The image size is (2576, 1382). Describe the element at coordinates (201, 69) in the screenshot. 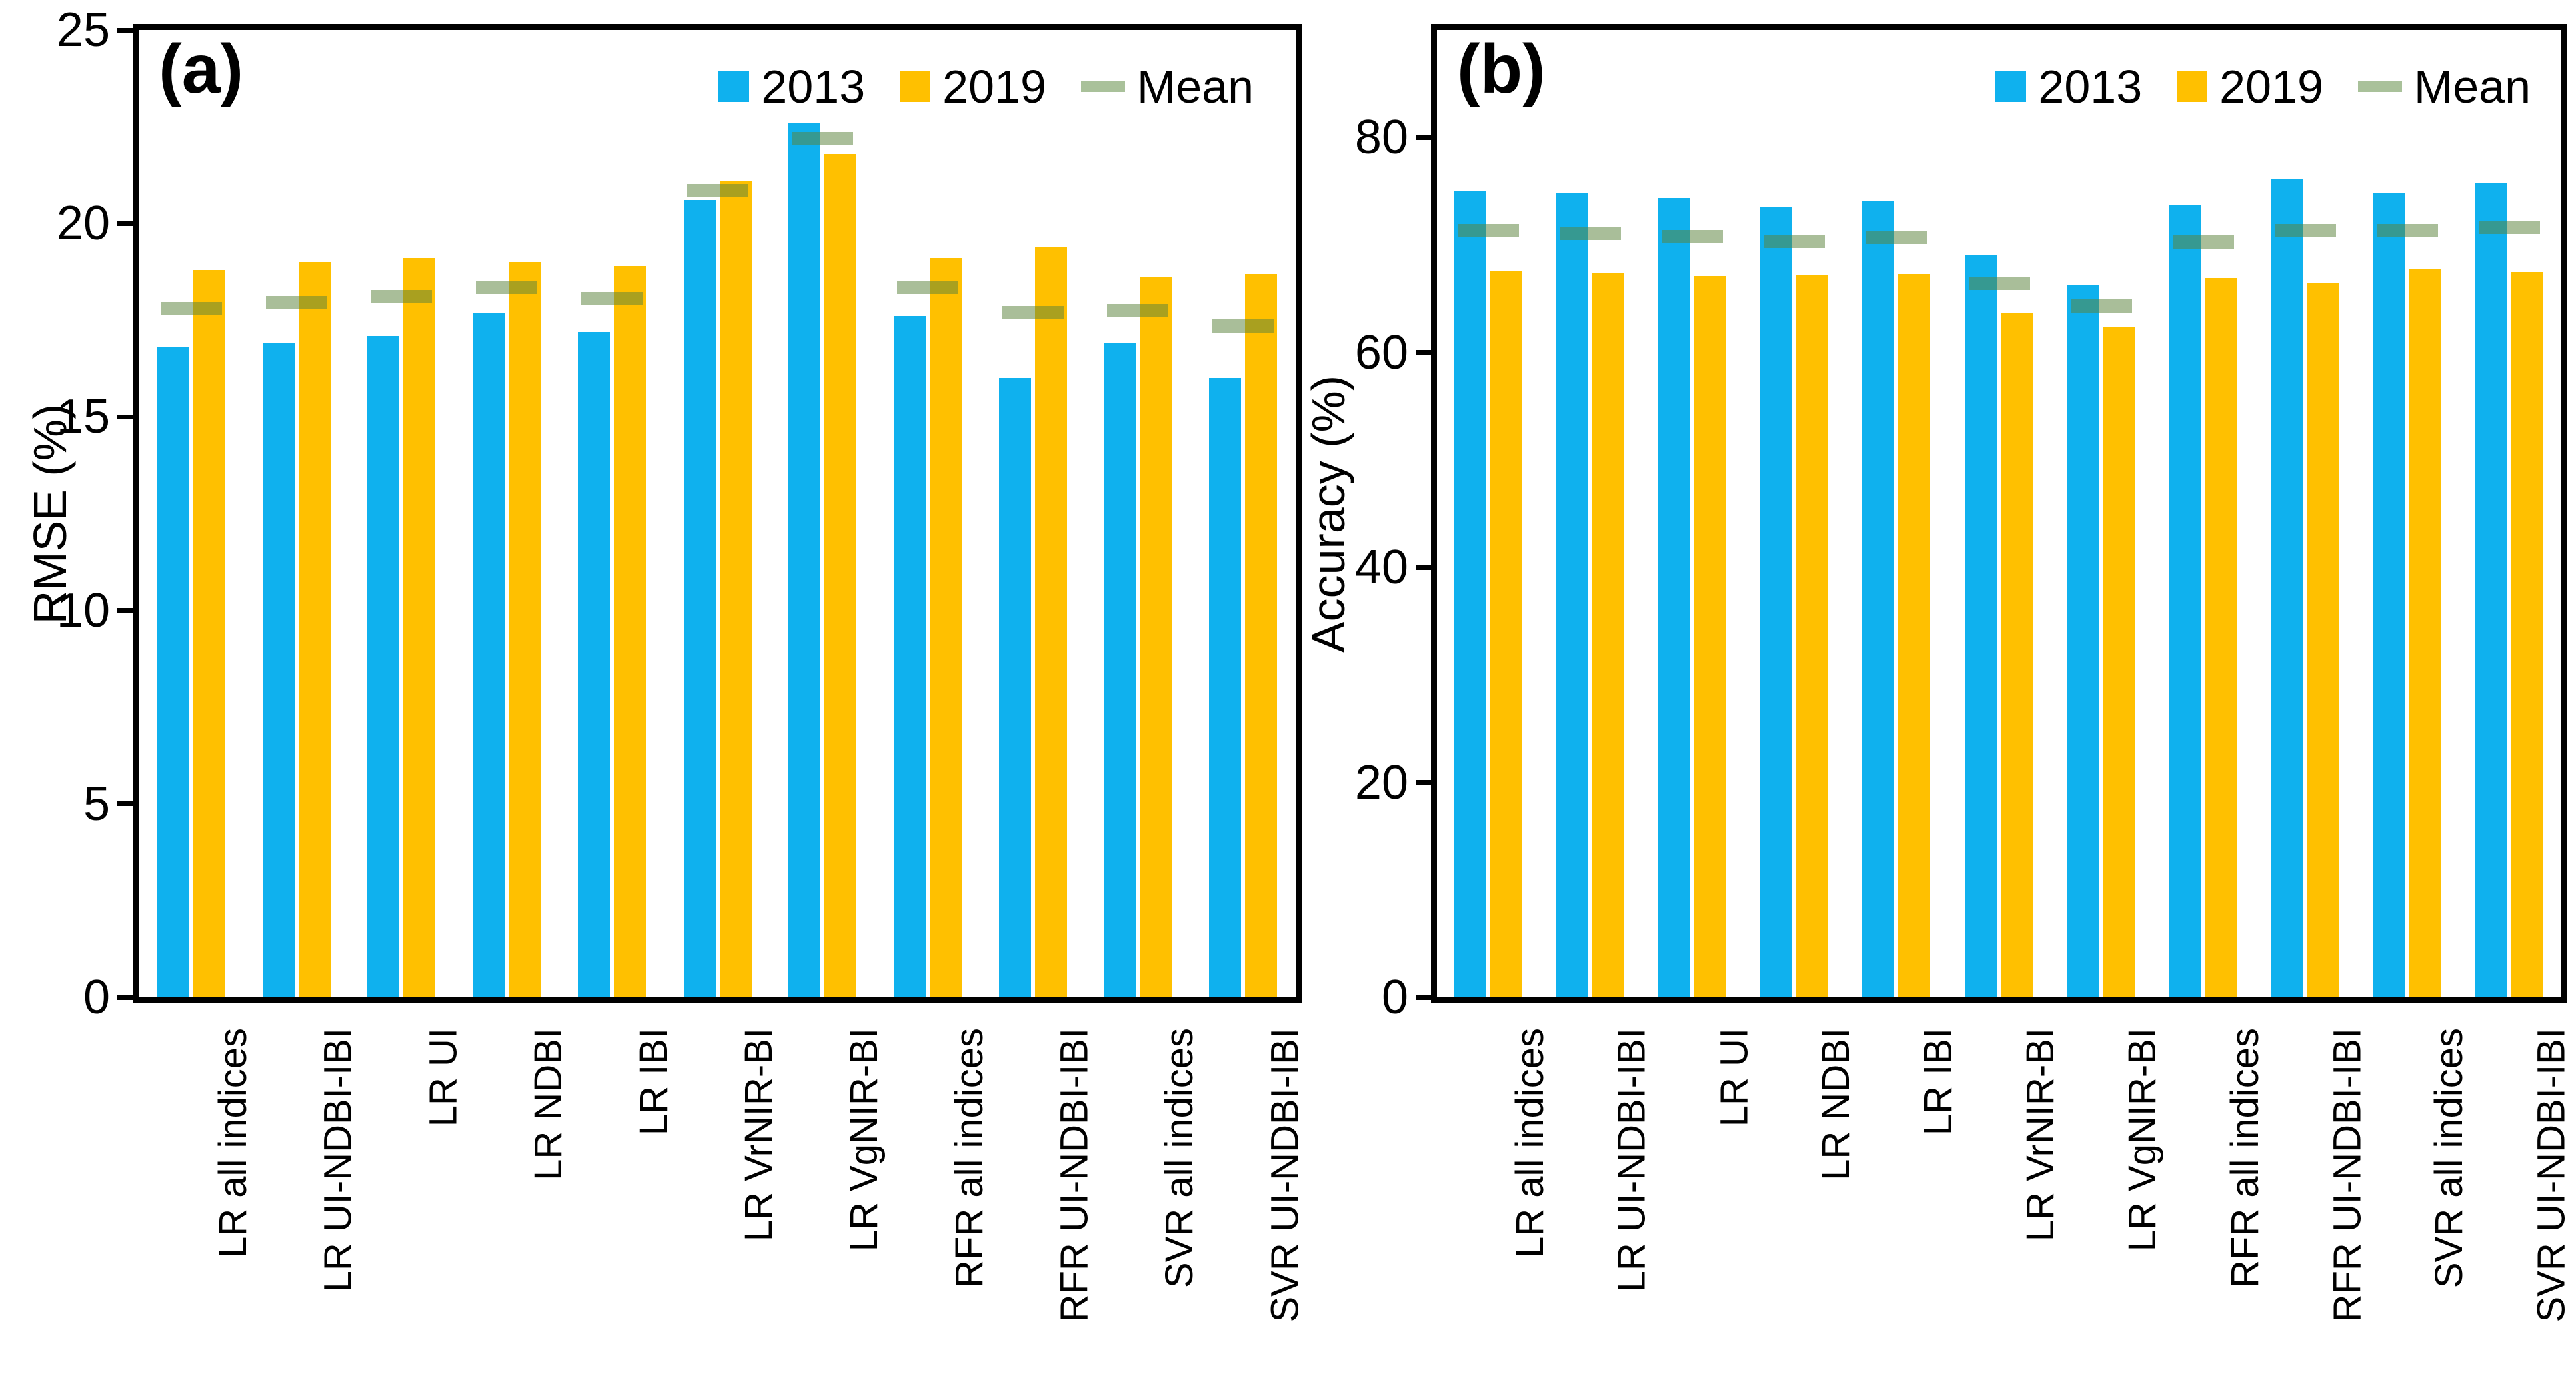

I see `panel-a-label: (a)` at that location.